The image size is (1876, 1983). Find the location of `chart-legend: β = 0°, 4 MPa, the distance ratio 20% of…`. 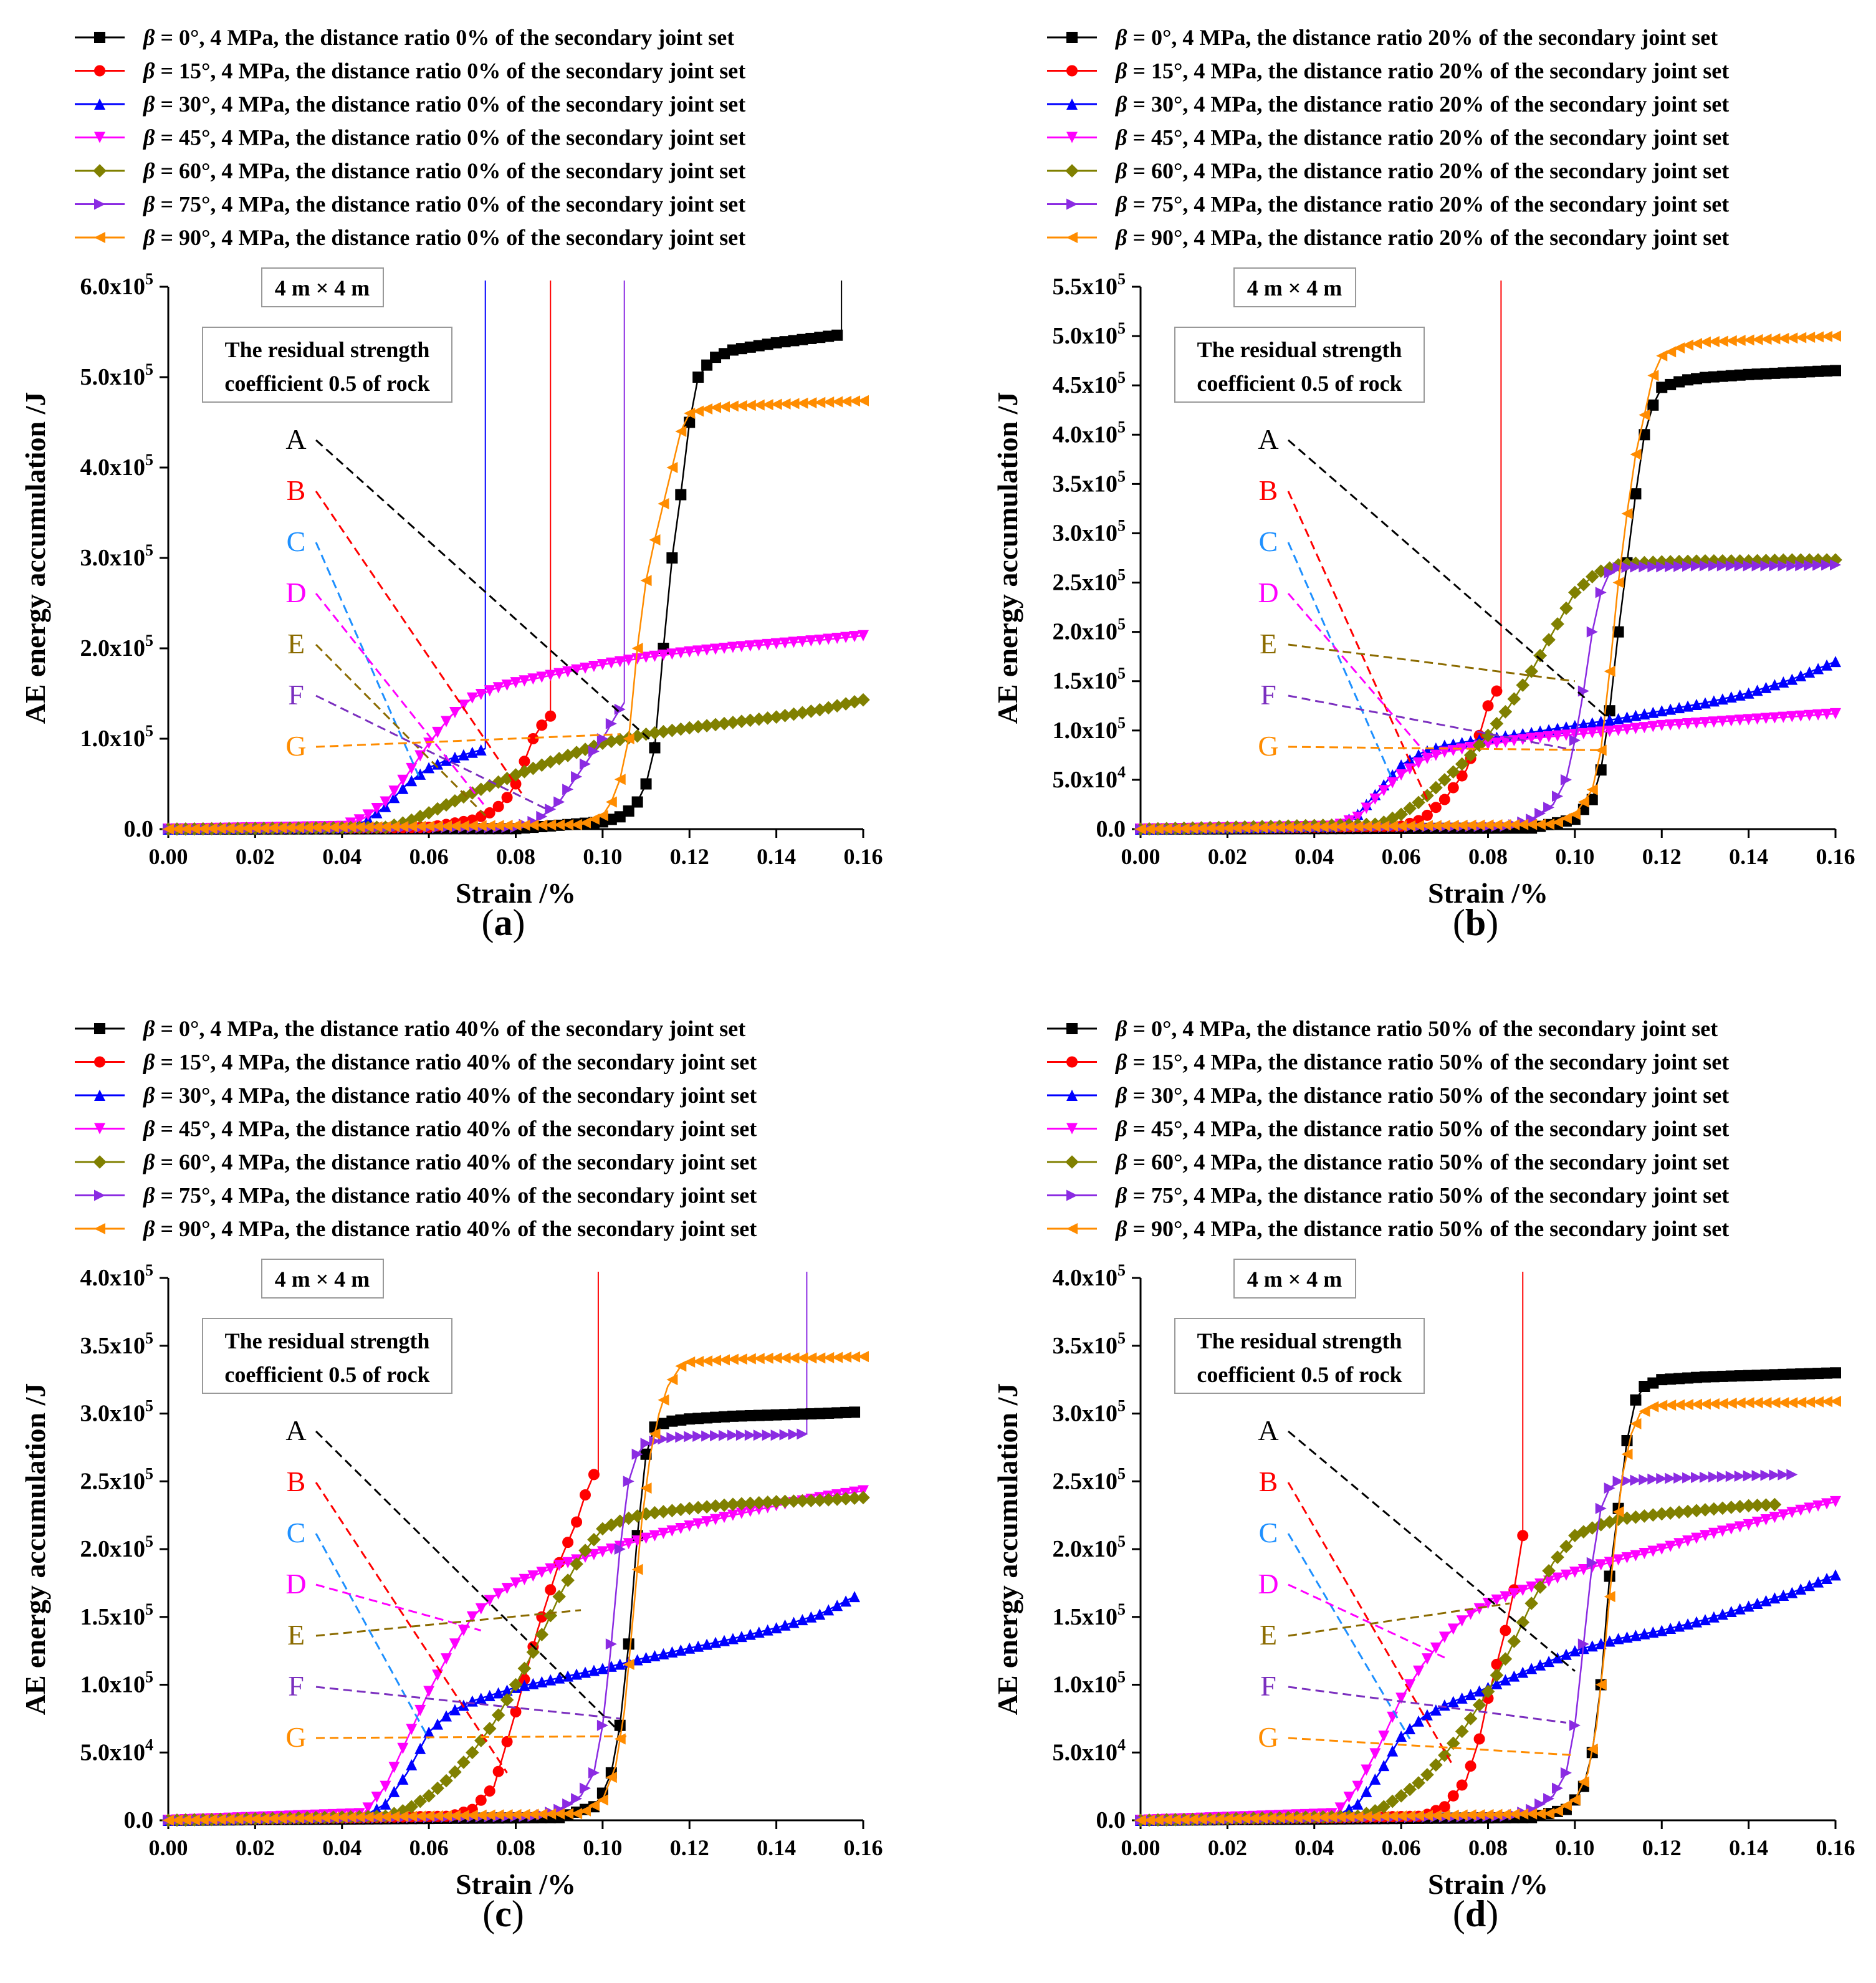

chart-legend: β = 0°, 4 MPa, the distance ratio 20% of… is located at coordinates (1388, 137).